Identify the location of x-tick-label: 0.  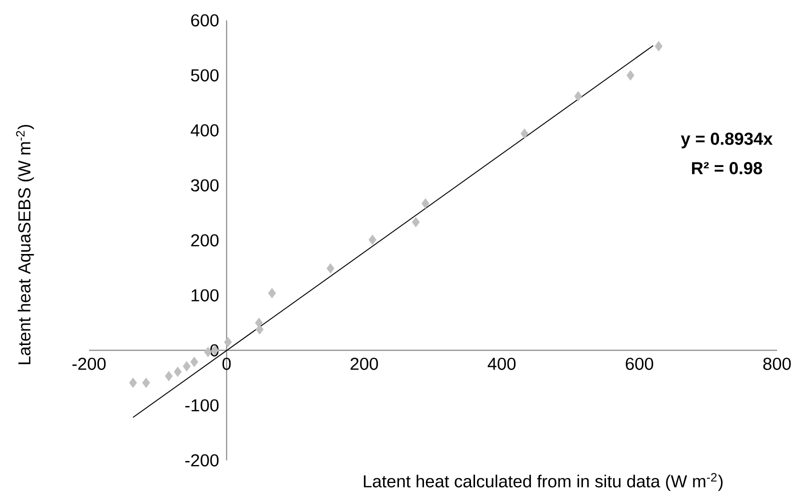
(226, 364).